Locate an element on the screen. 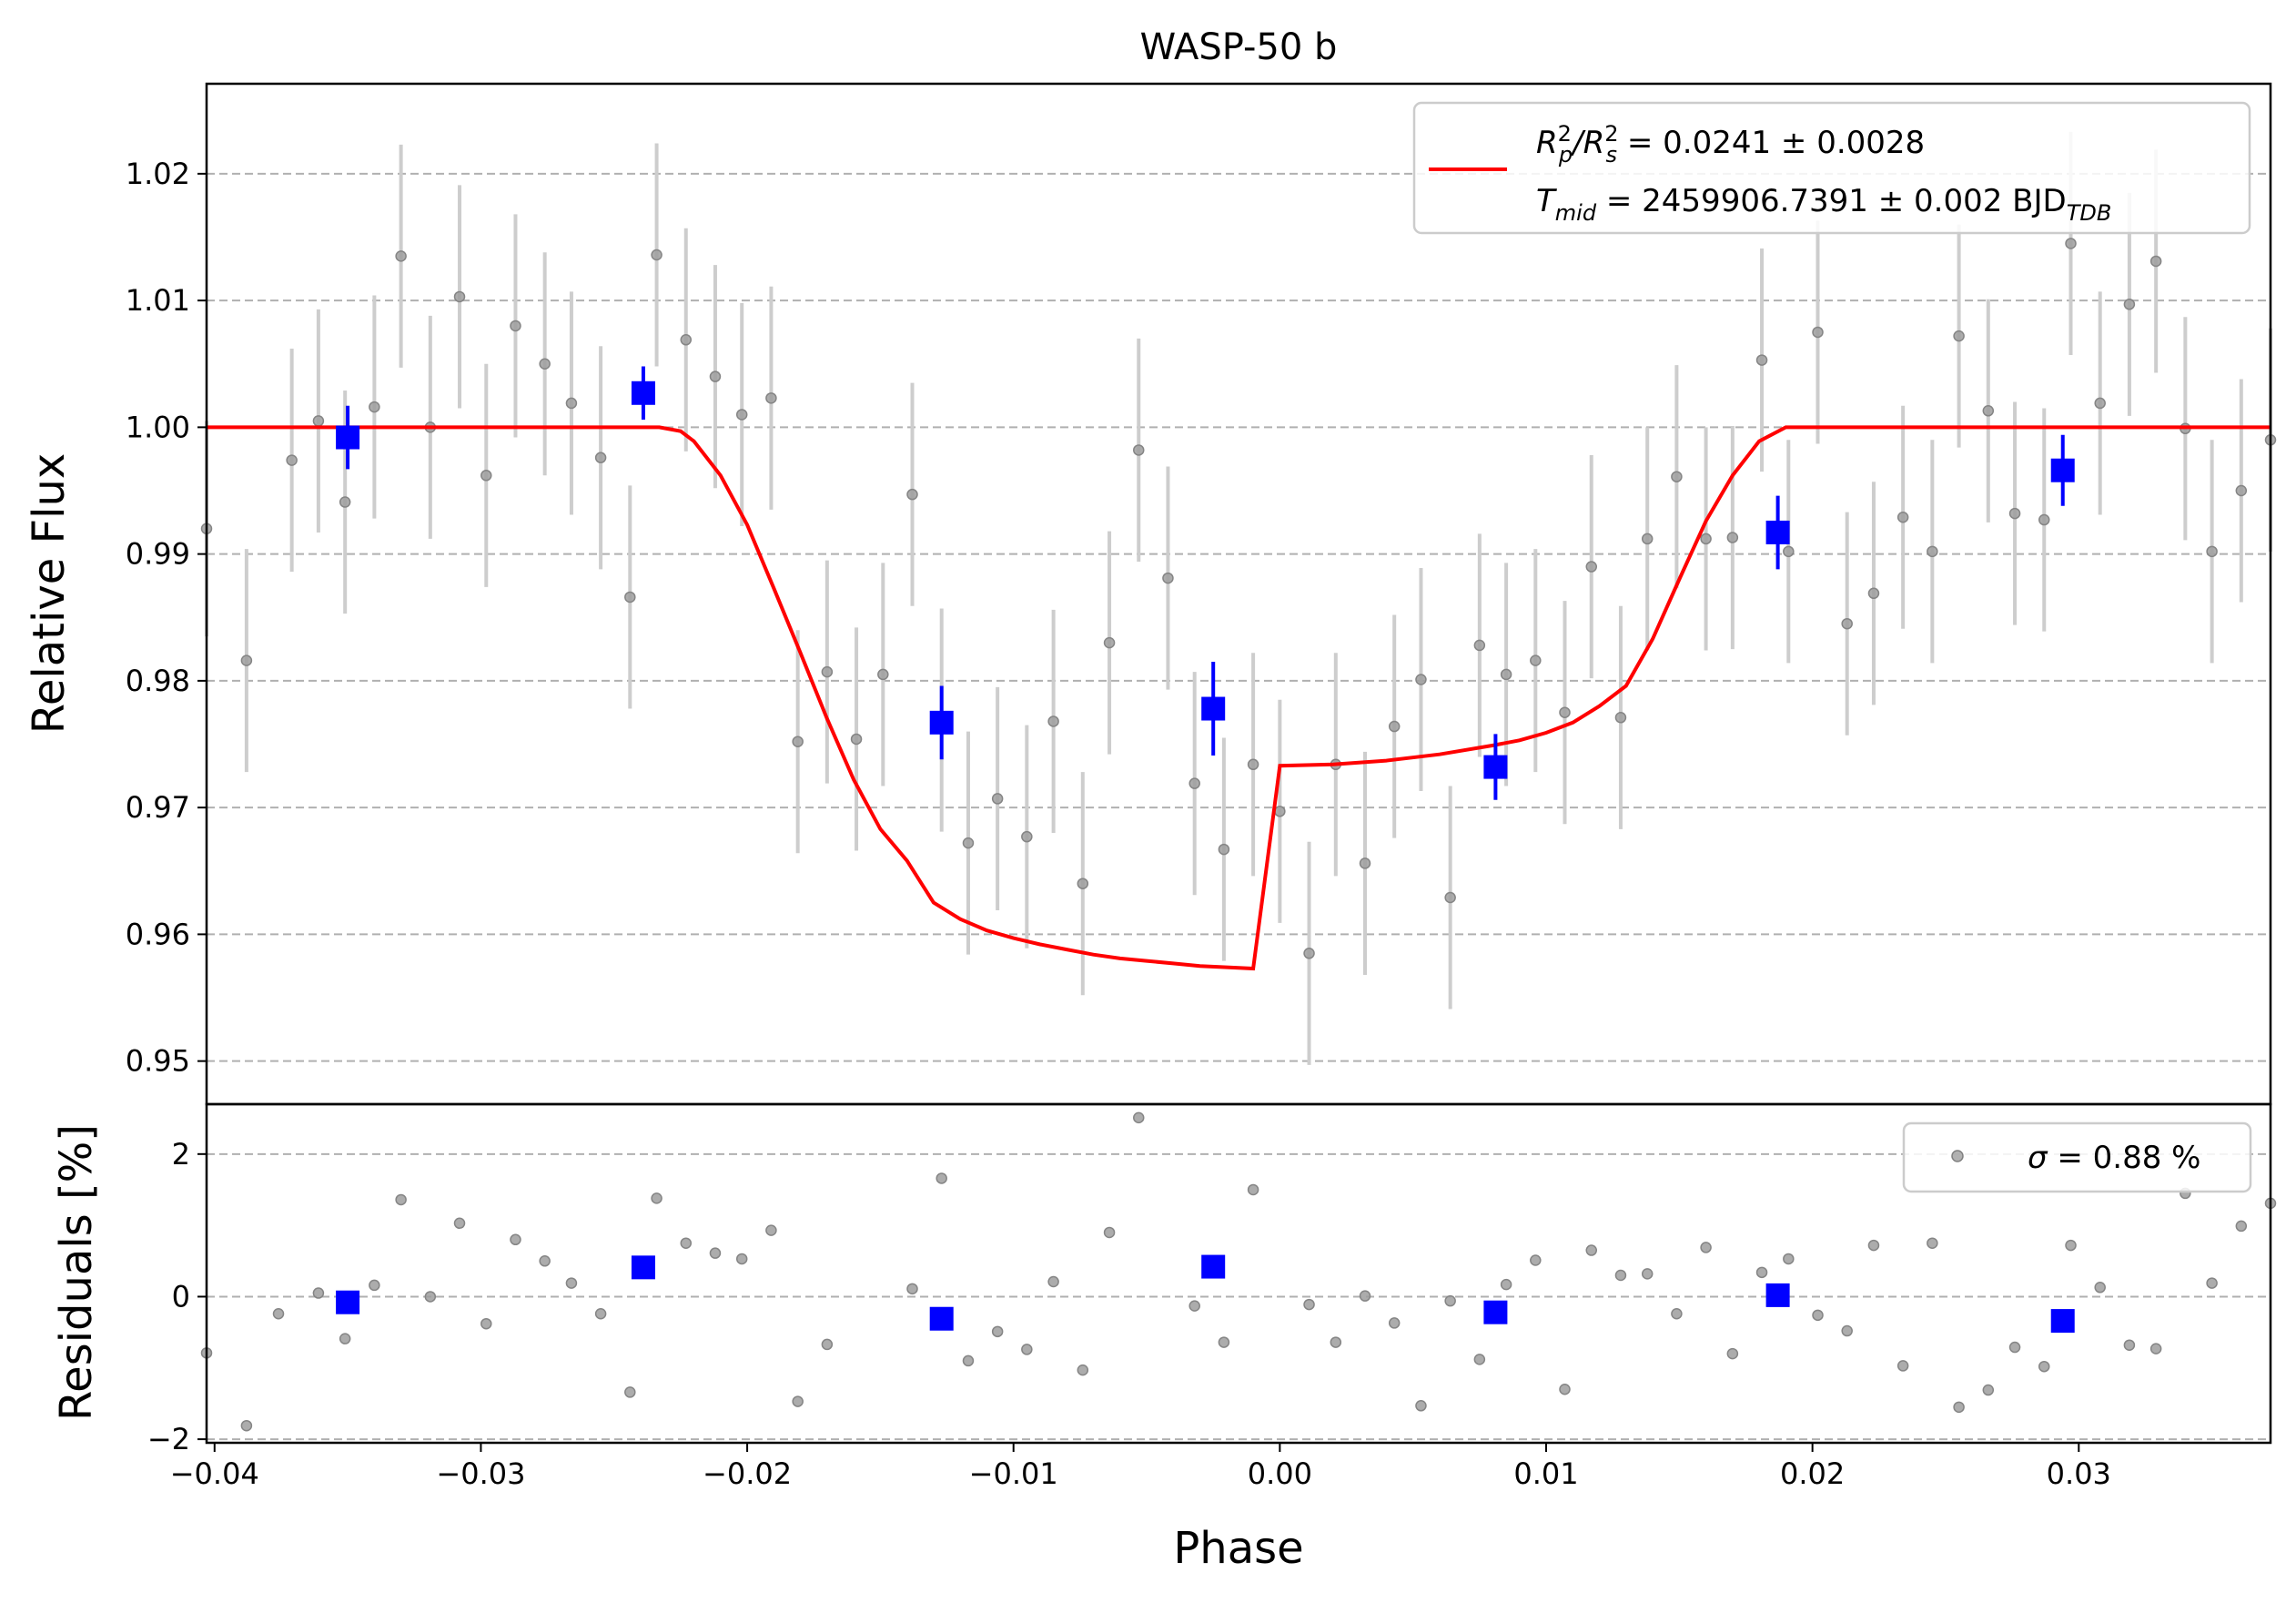 The image size is (2296, 1603). residual-y-tick-label: 0 is located at coordinates (181, 1296).